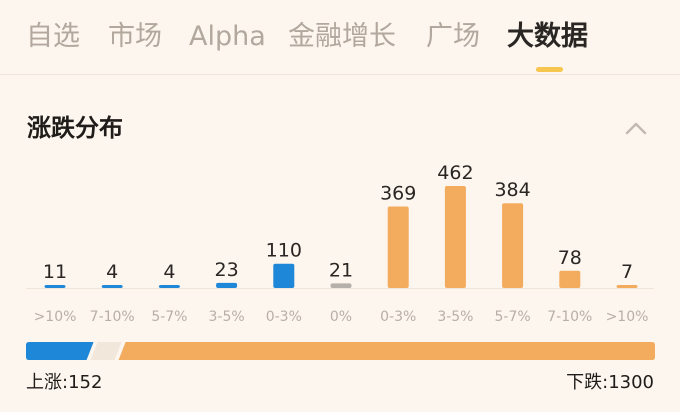 The image size is (680, 412). Describe the element at coordinates (627, 272) in the screenshot. I see `chart-value-label-10: 7` at that location.